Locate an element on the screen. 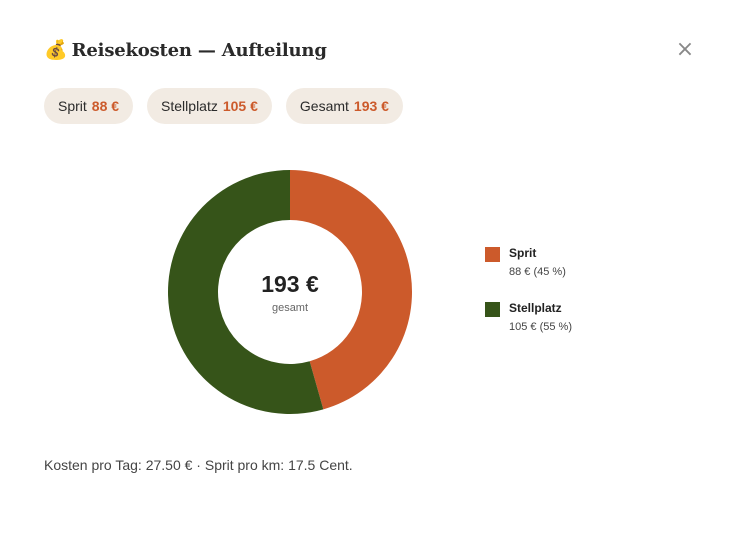 This screenshot has width=740, height=546. donut-chart is located at coordinates (290, 292).